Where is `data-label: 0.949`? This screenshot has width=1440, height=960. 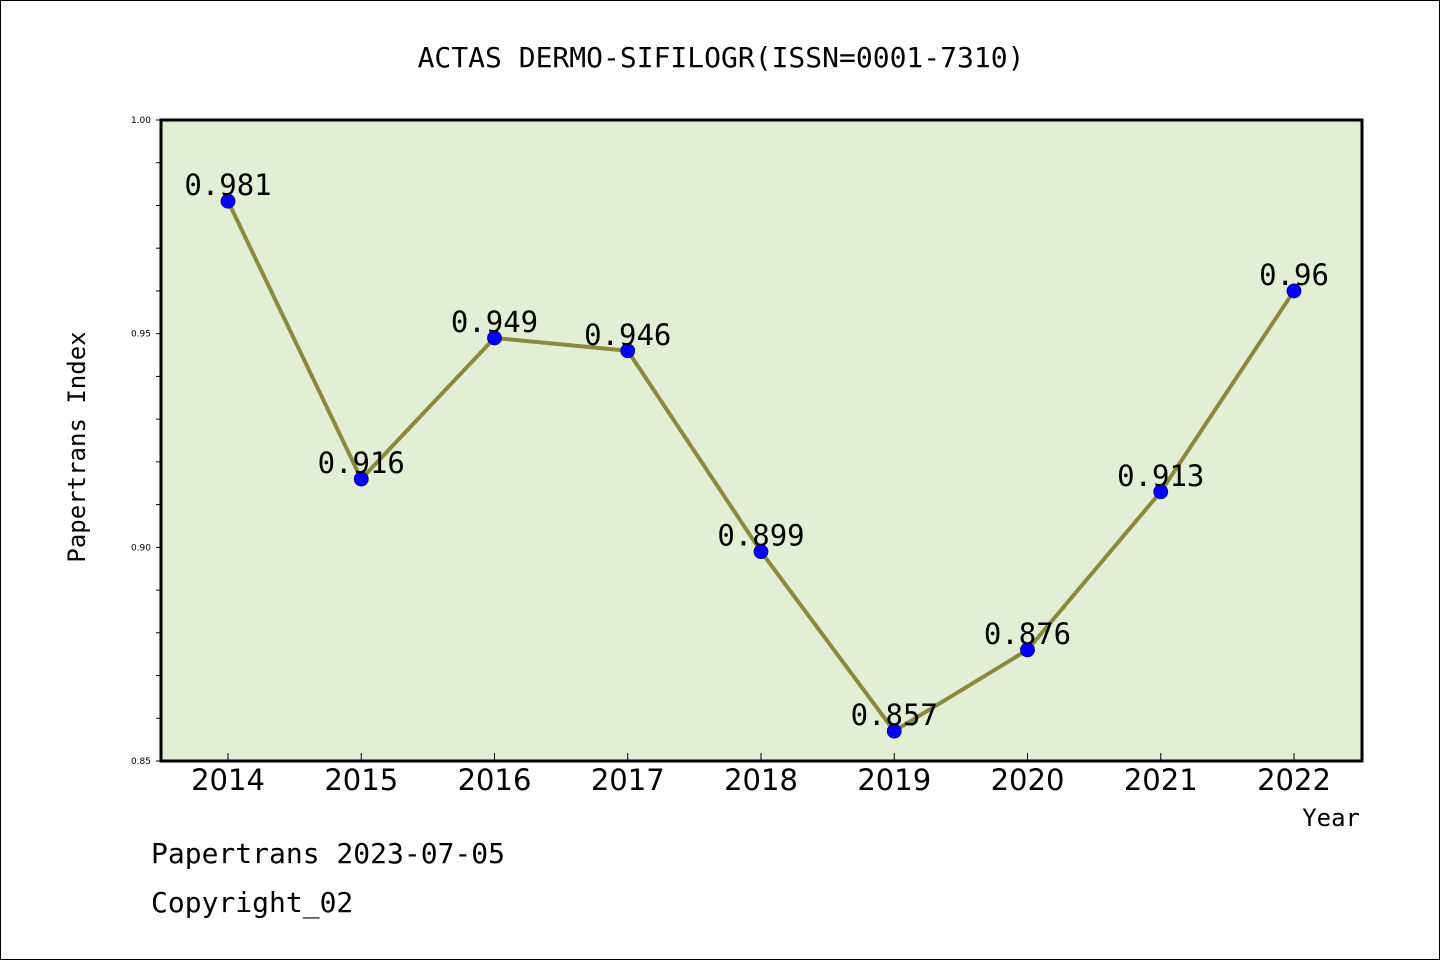 data-label: 0.949 is located at coordinates (494, 322).